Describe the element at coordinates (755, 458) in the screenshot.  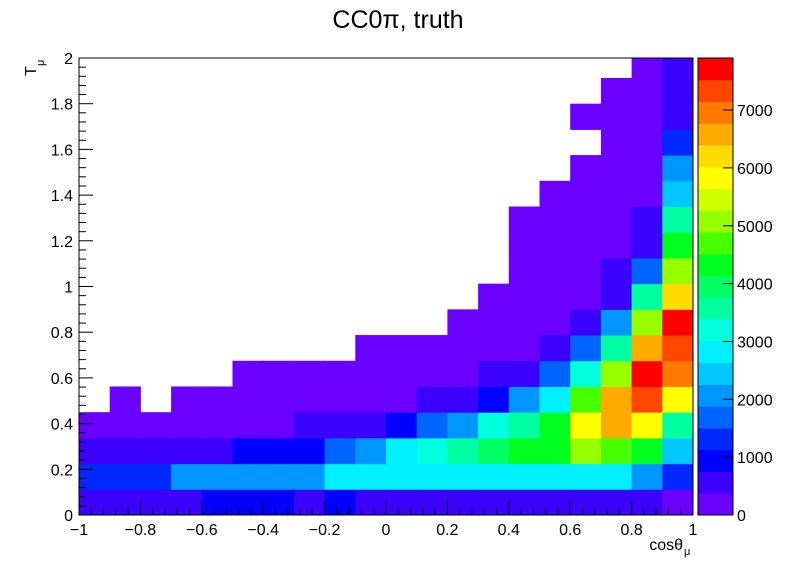
I see `colorbar-tick-label: 1000` at that location.